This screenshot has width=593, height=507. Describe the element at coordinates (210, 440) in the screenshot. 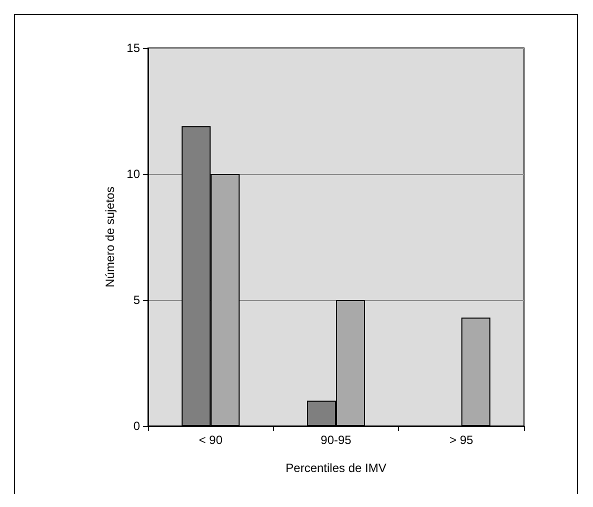

I see `x-tick-label: < 90` at that location.